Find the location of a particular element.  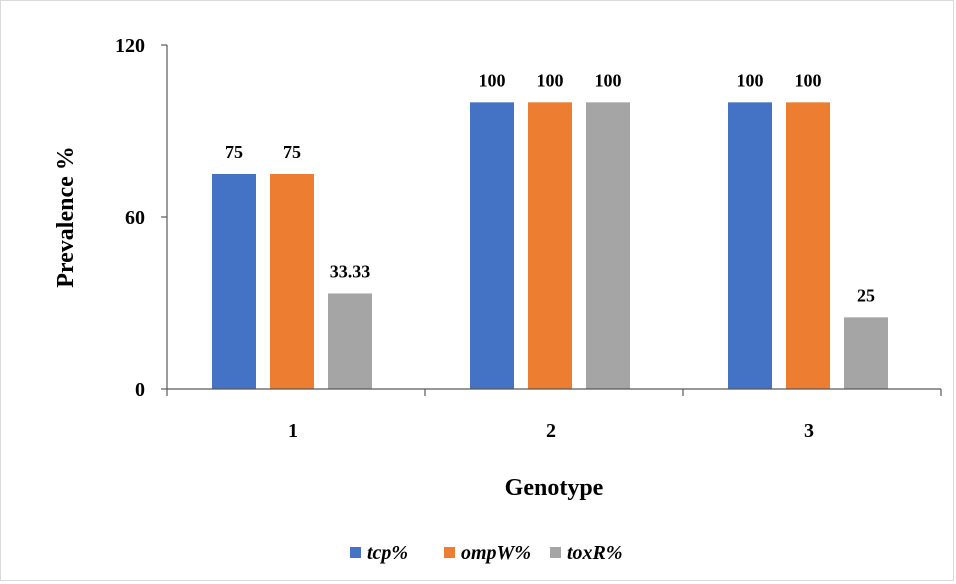

y-tick-label: 60 is located at coordinates (135, 218).